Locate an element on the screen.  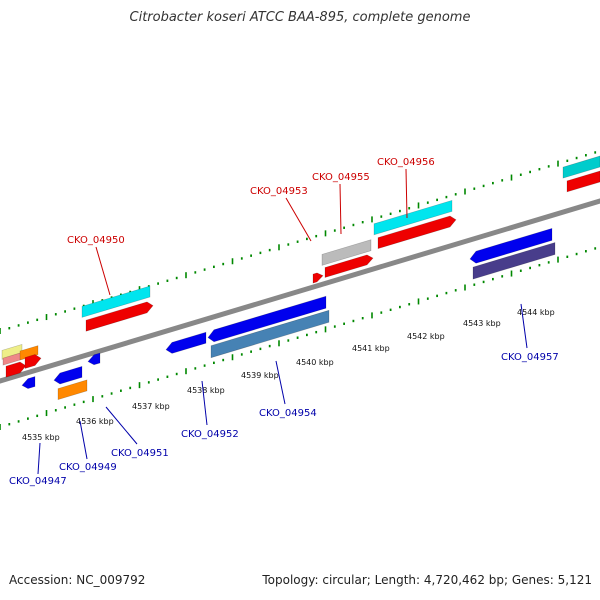
gene-feature-grey is located at coordinates (346, 252).